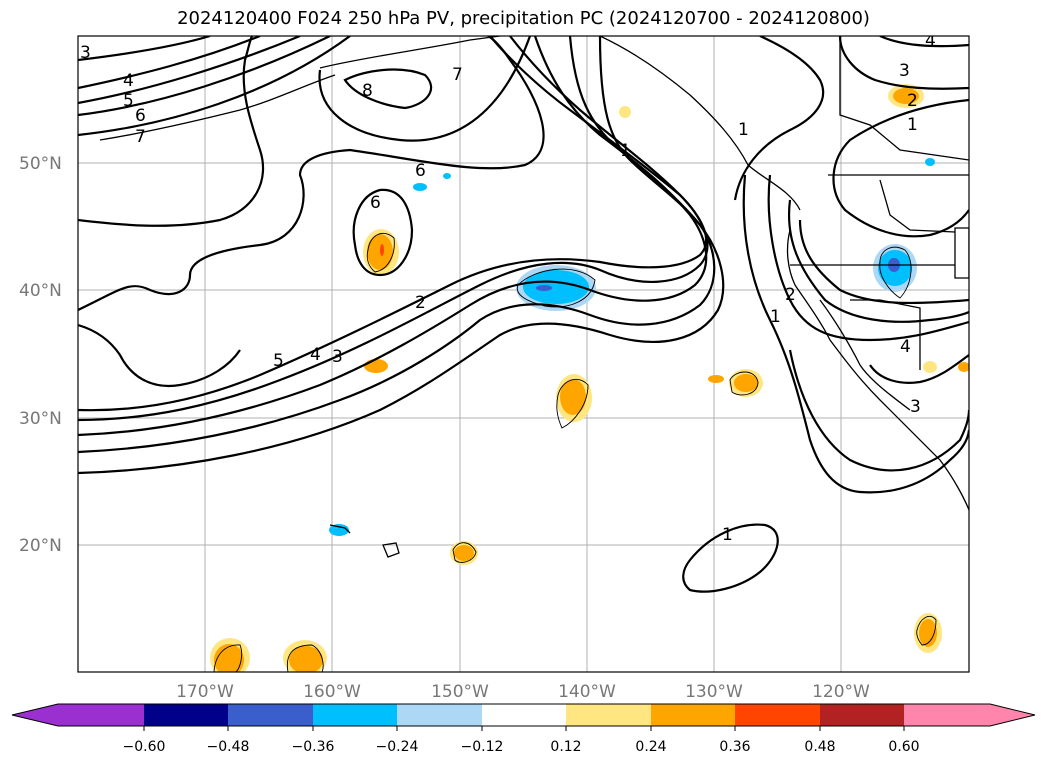  I want to click on lat-axis: 20°N 30°N 40°N 50°N, so click(40, 355).